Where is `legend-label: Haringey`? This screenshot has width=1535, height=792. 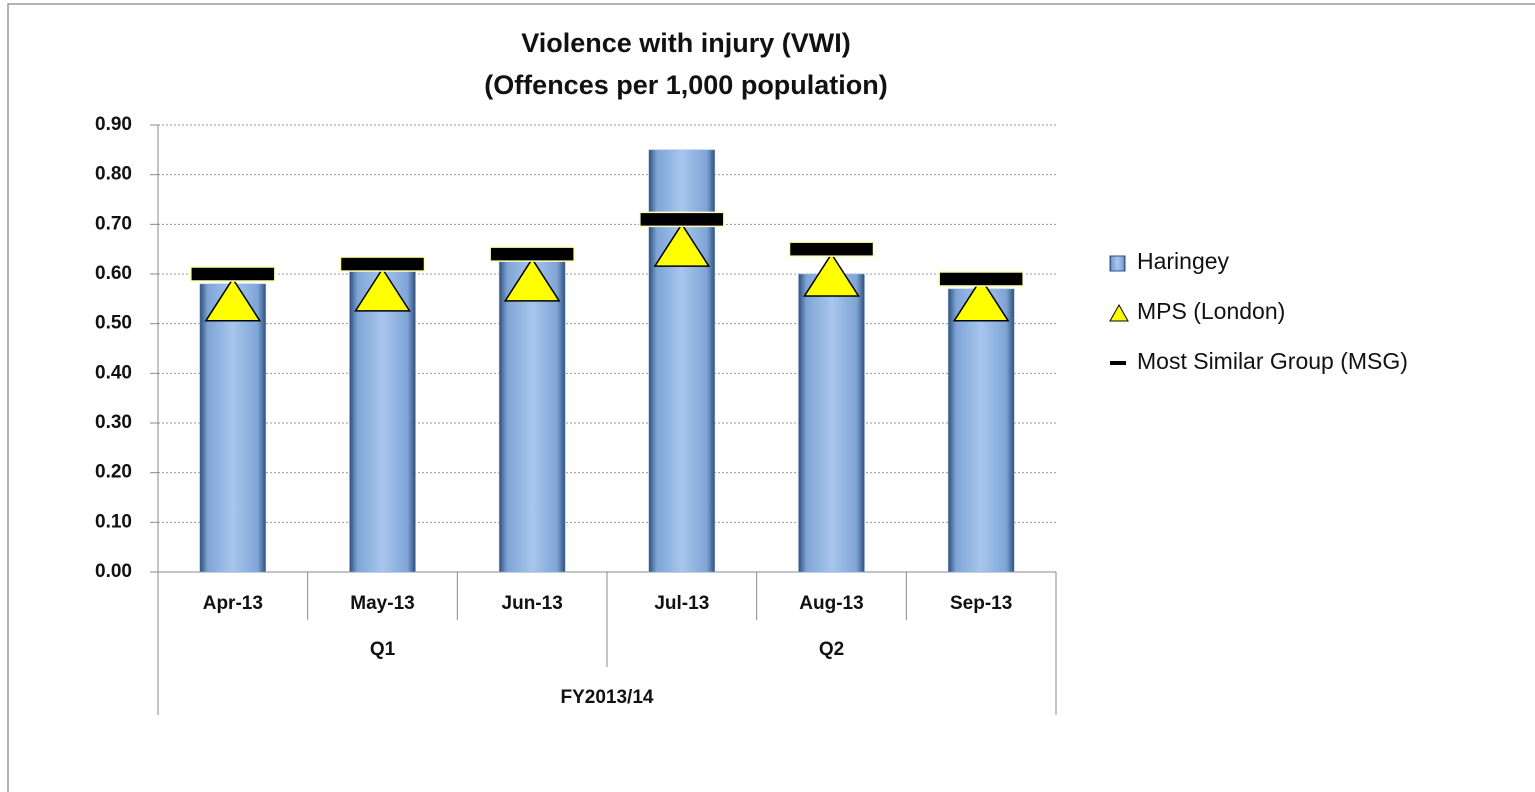 legend-label: Haringey is located at coordinates (1183, 261).